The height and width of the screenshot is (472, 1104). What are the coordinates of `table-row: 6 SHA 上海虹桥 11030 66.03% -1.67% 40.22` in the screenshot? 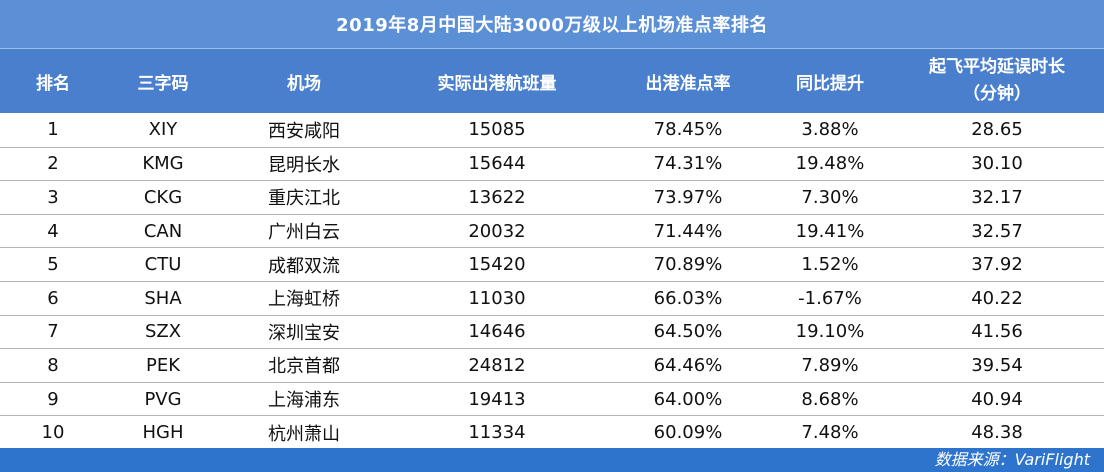 It's located at (552, 297).